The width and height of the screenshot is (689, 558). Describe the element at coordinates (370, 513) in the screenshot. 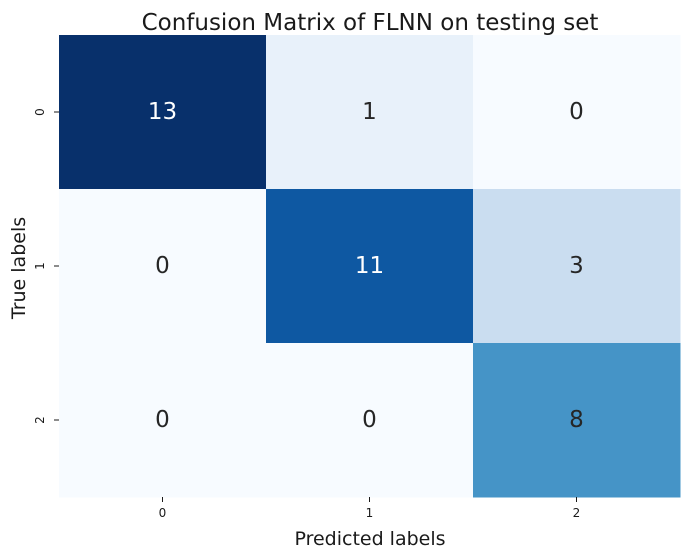

I see `x-tick-label: 1` at that location.